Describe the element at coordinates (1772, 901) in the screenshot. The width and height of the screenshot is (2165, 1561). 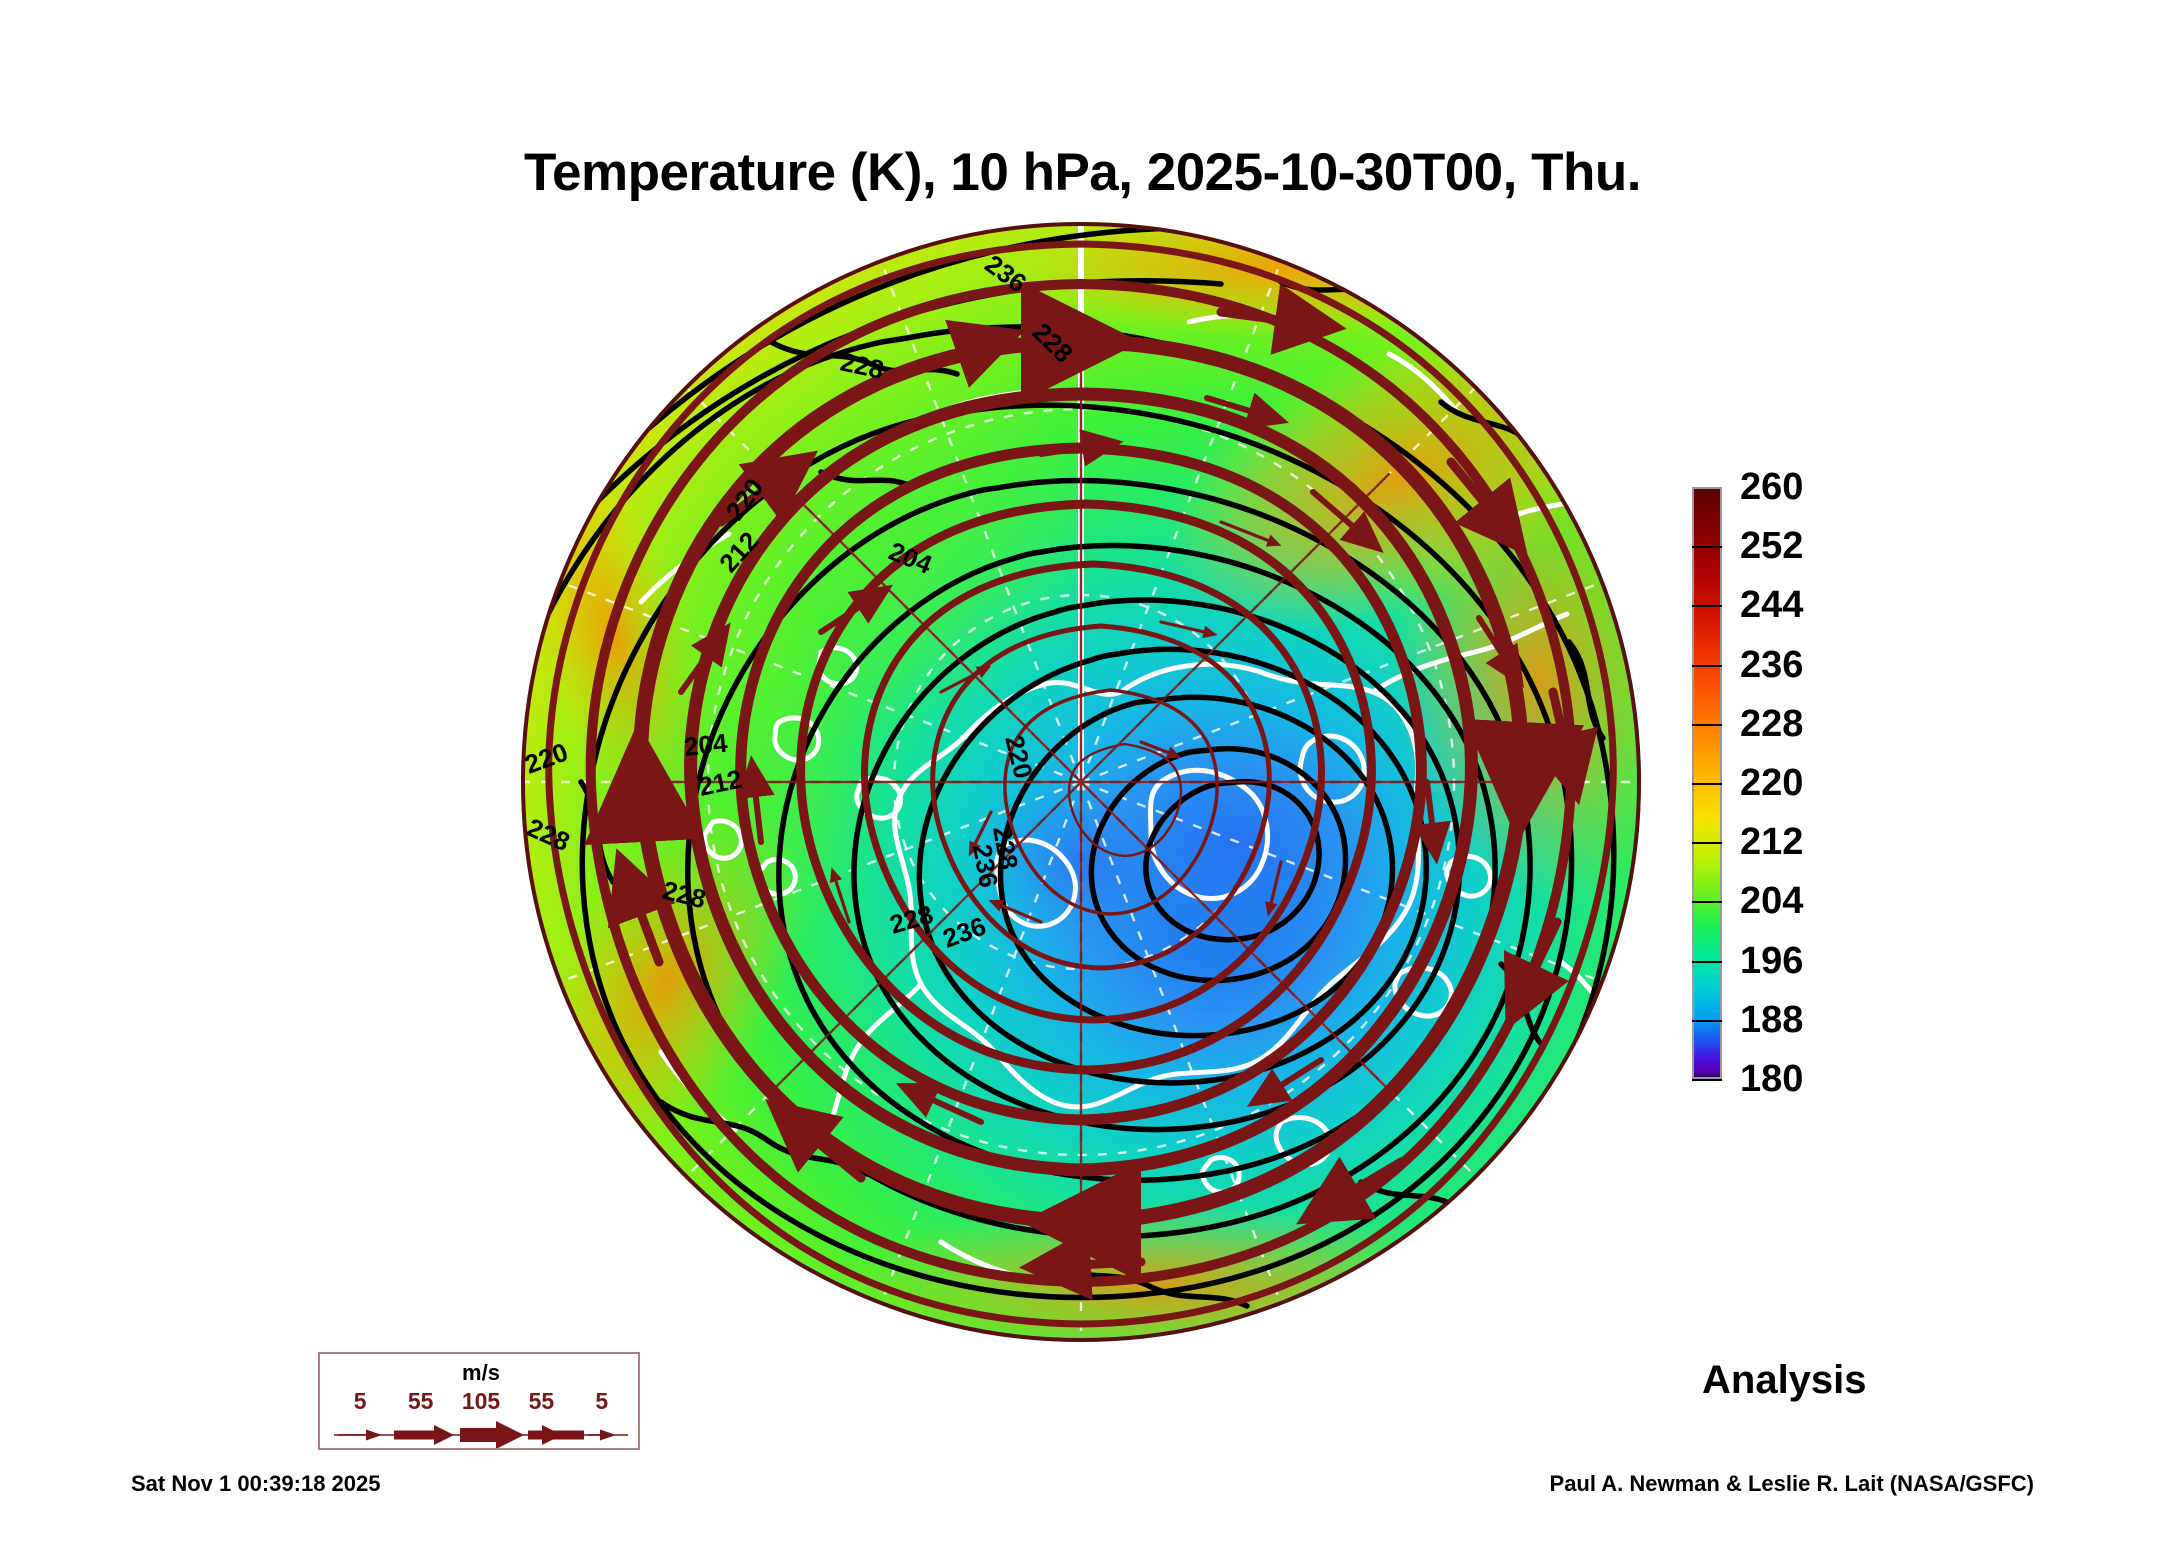
I see `colorbar-label-204: 204` at that location.